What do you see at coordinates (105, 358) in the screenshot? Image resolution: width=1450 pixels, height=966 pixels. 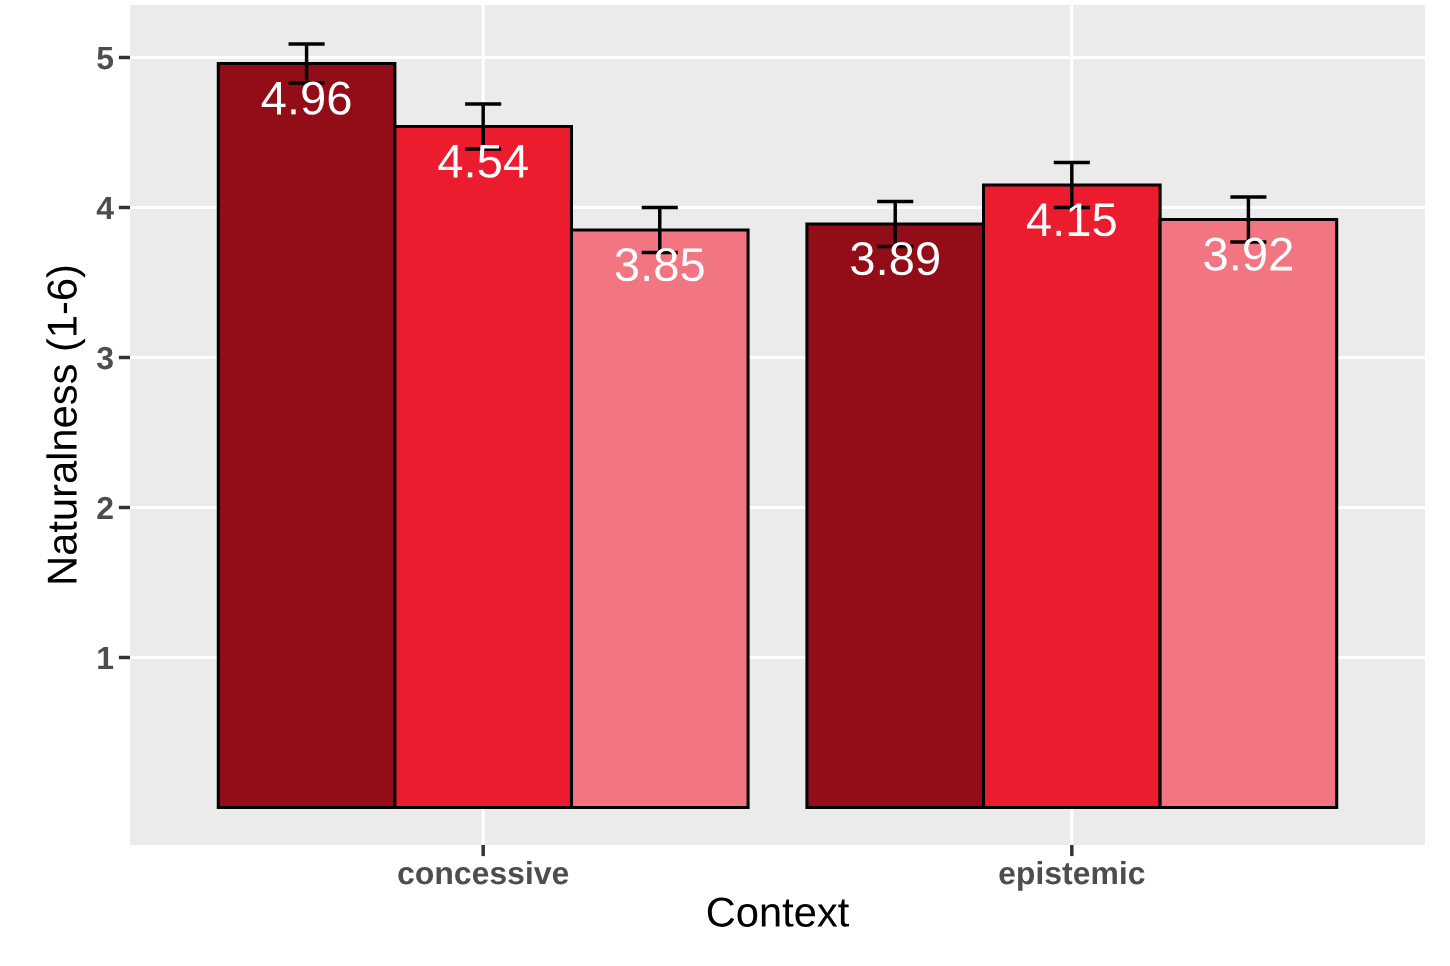 I see `y-tick-label: 3` at bounding box center [105, 358].